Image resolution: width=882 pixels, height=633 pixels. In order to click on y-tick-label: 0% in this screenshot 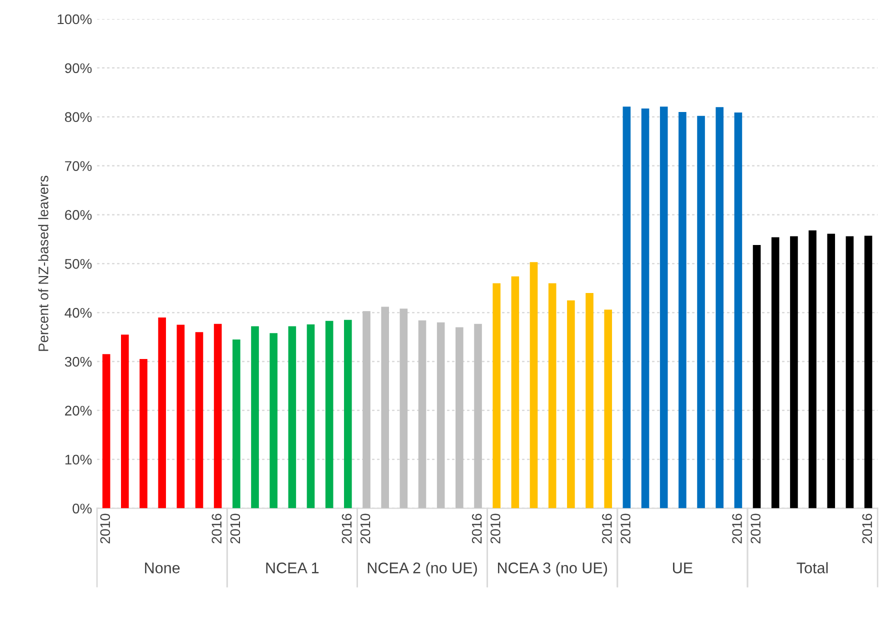, I will do `click(82, 509)`.